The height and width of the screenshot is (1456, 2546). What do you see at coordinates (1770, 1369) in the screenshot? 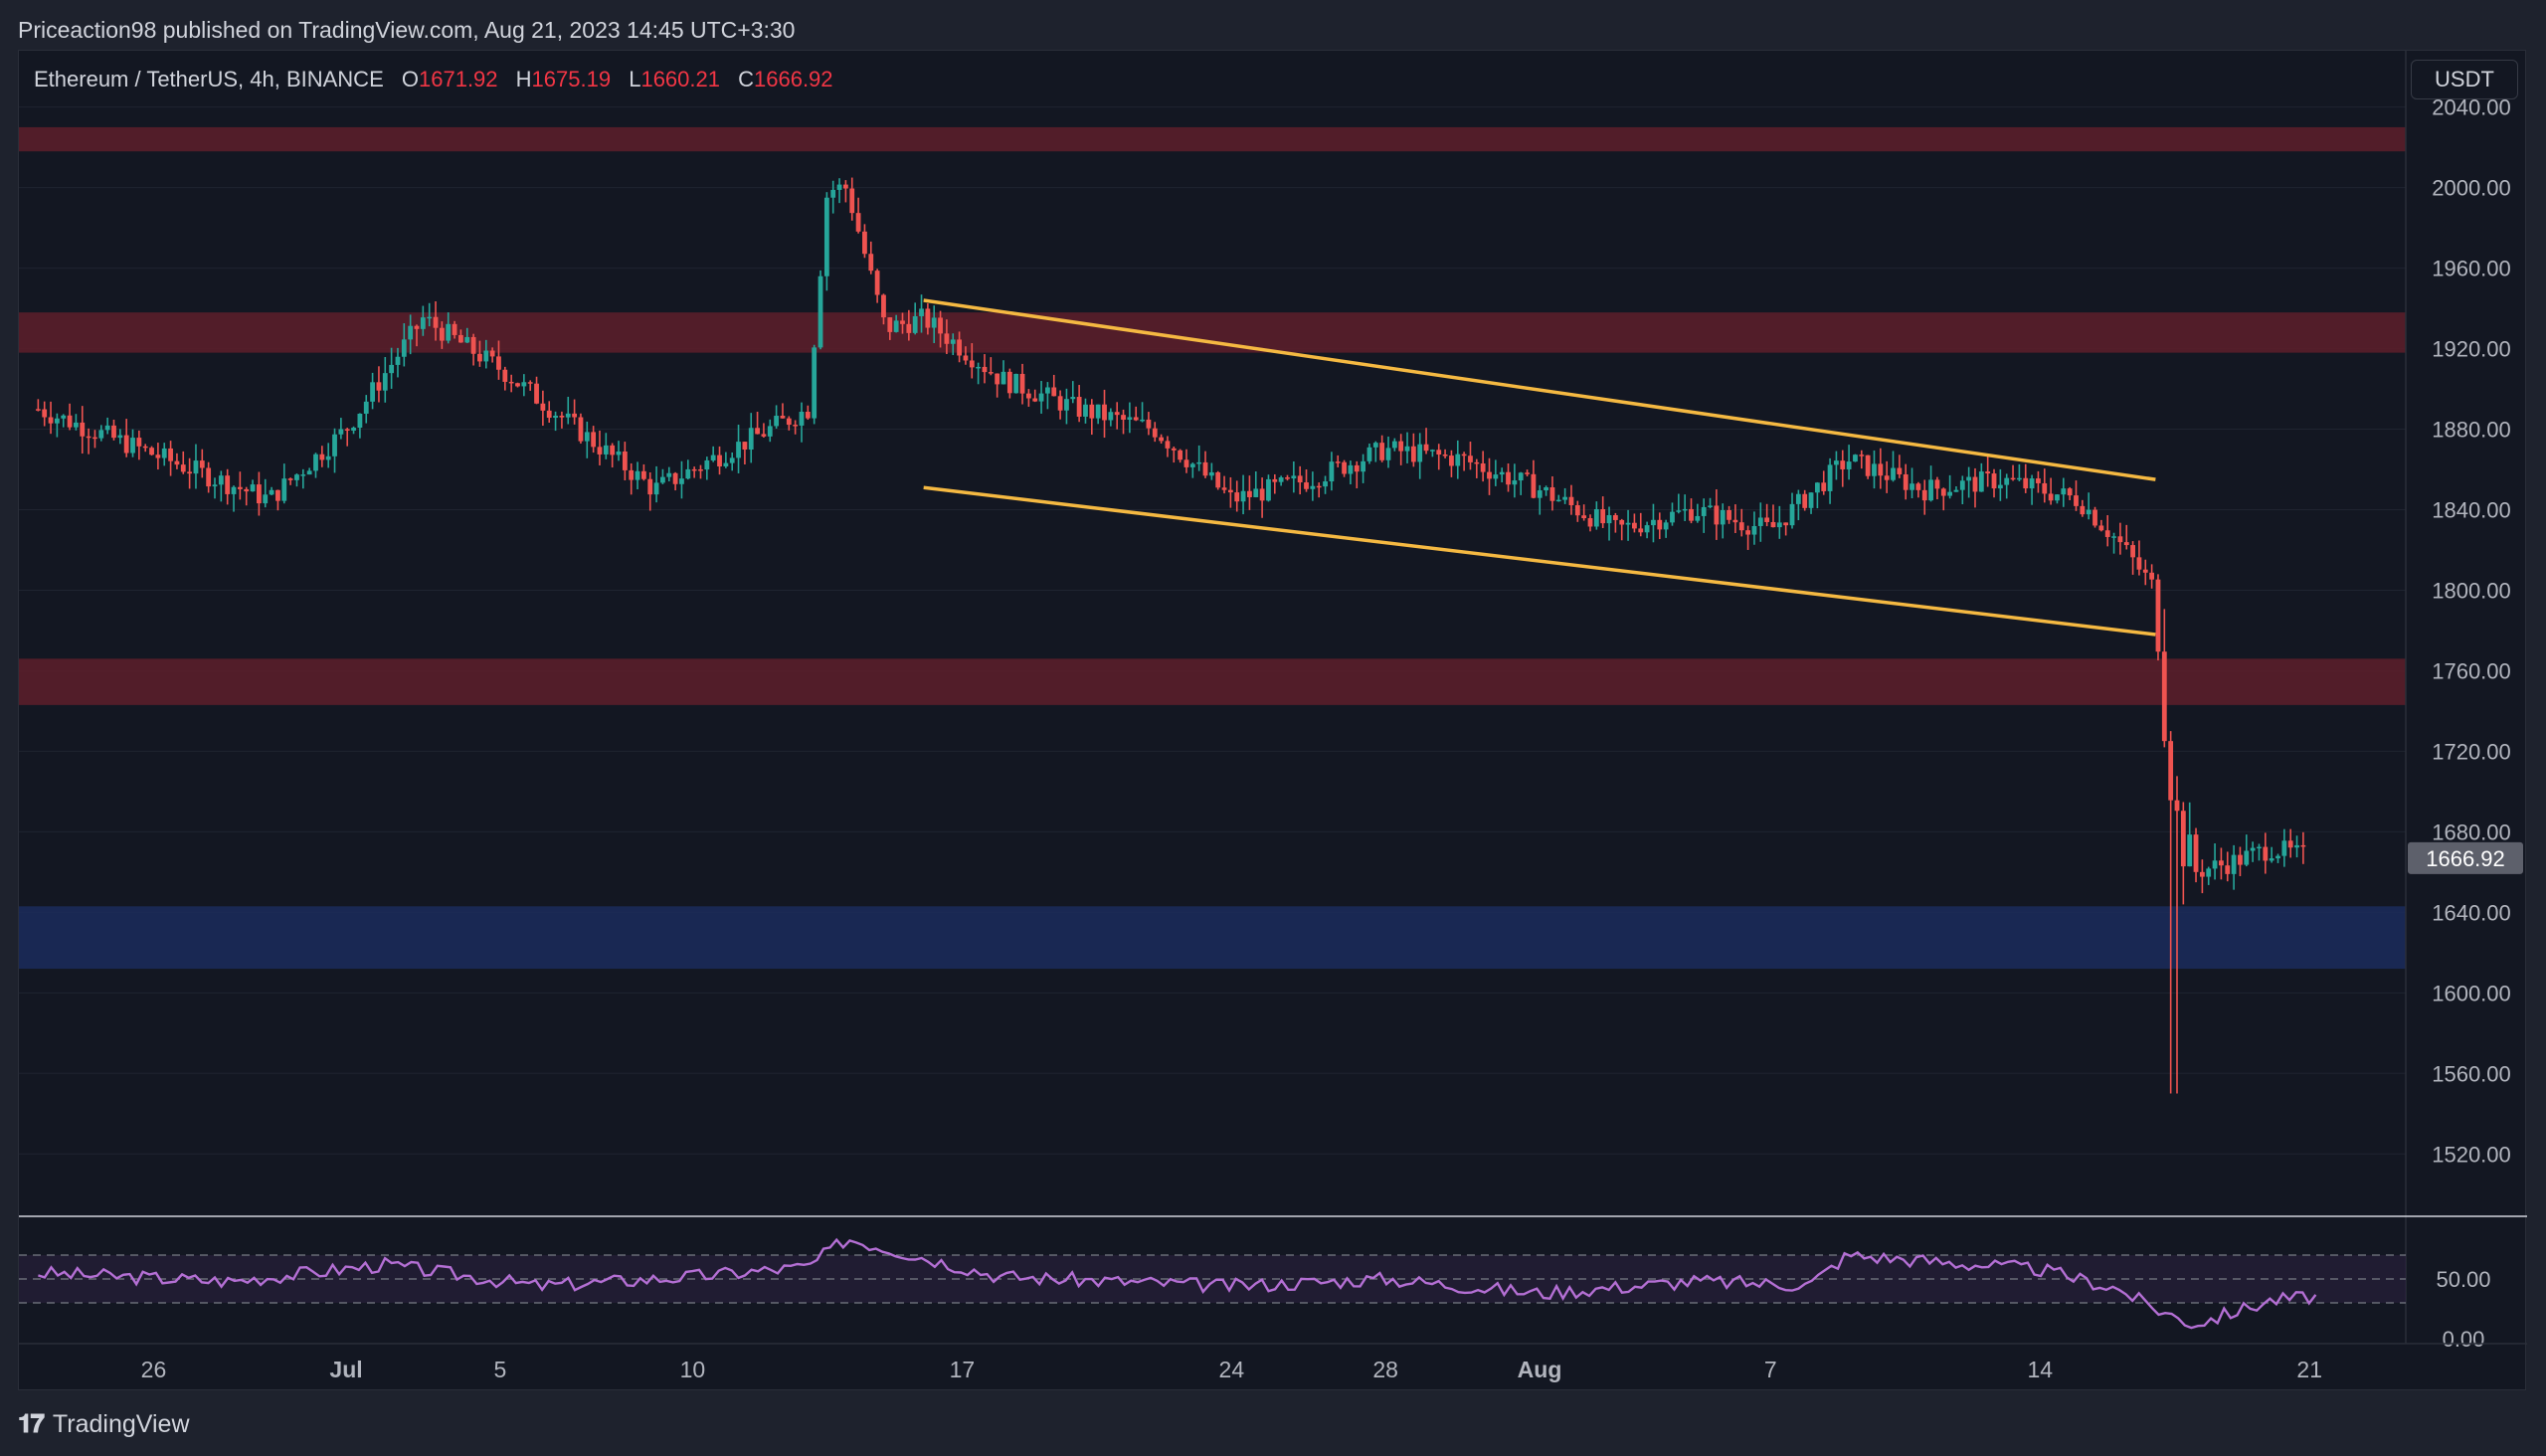
I see `time-tick-label: 7` at bounding box center [1770, 1369].